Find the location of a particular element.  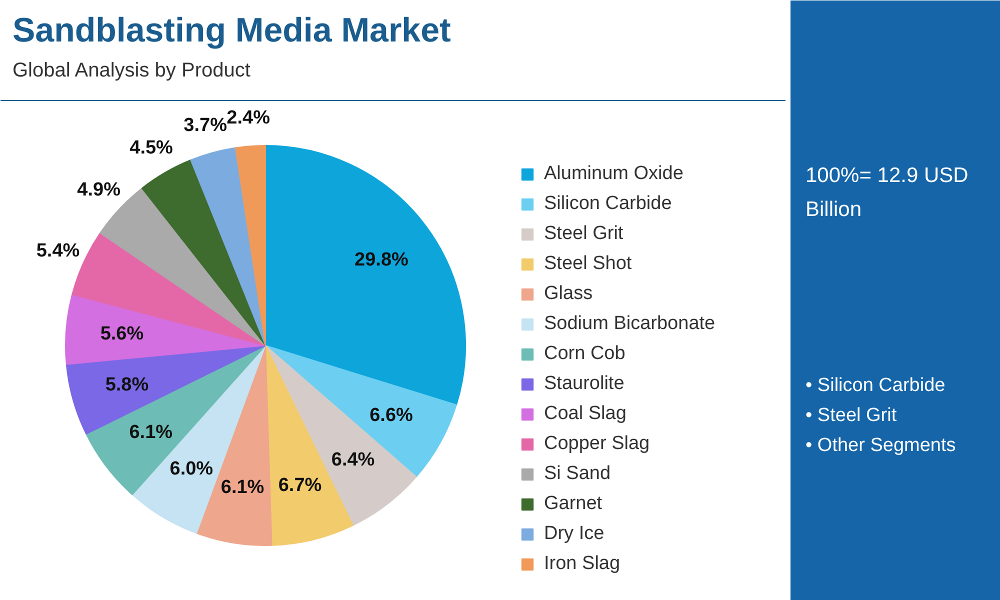

data-label: 6.4% is located at coordinates (353, 459).